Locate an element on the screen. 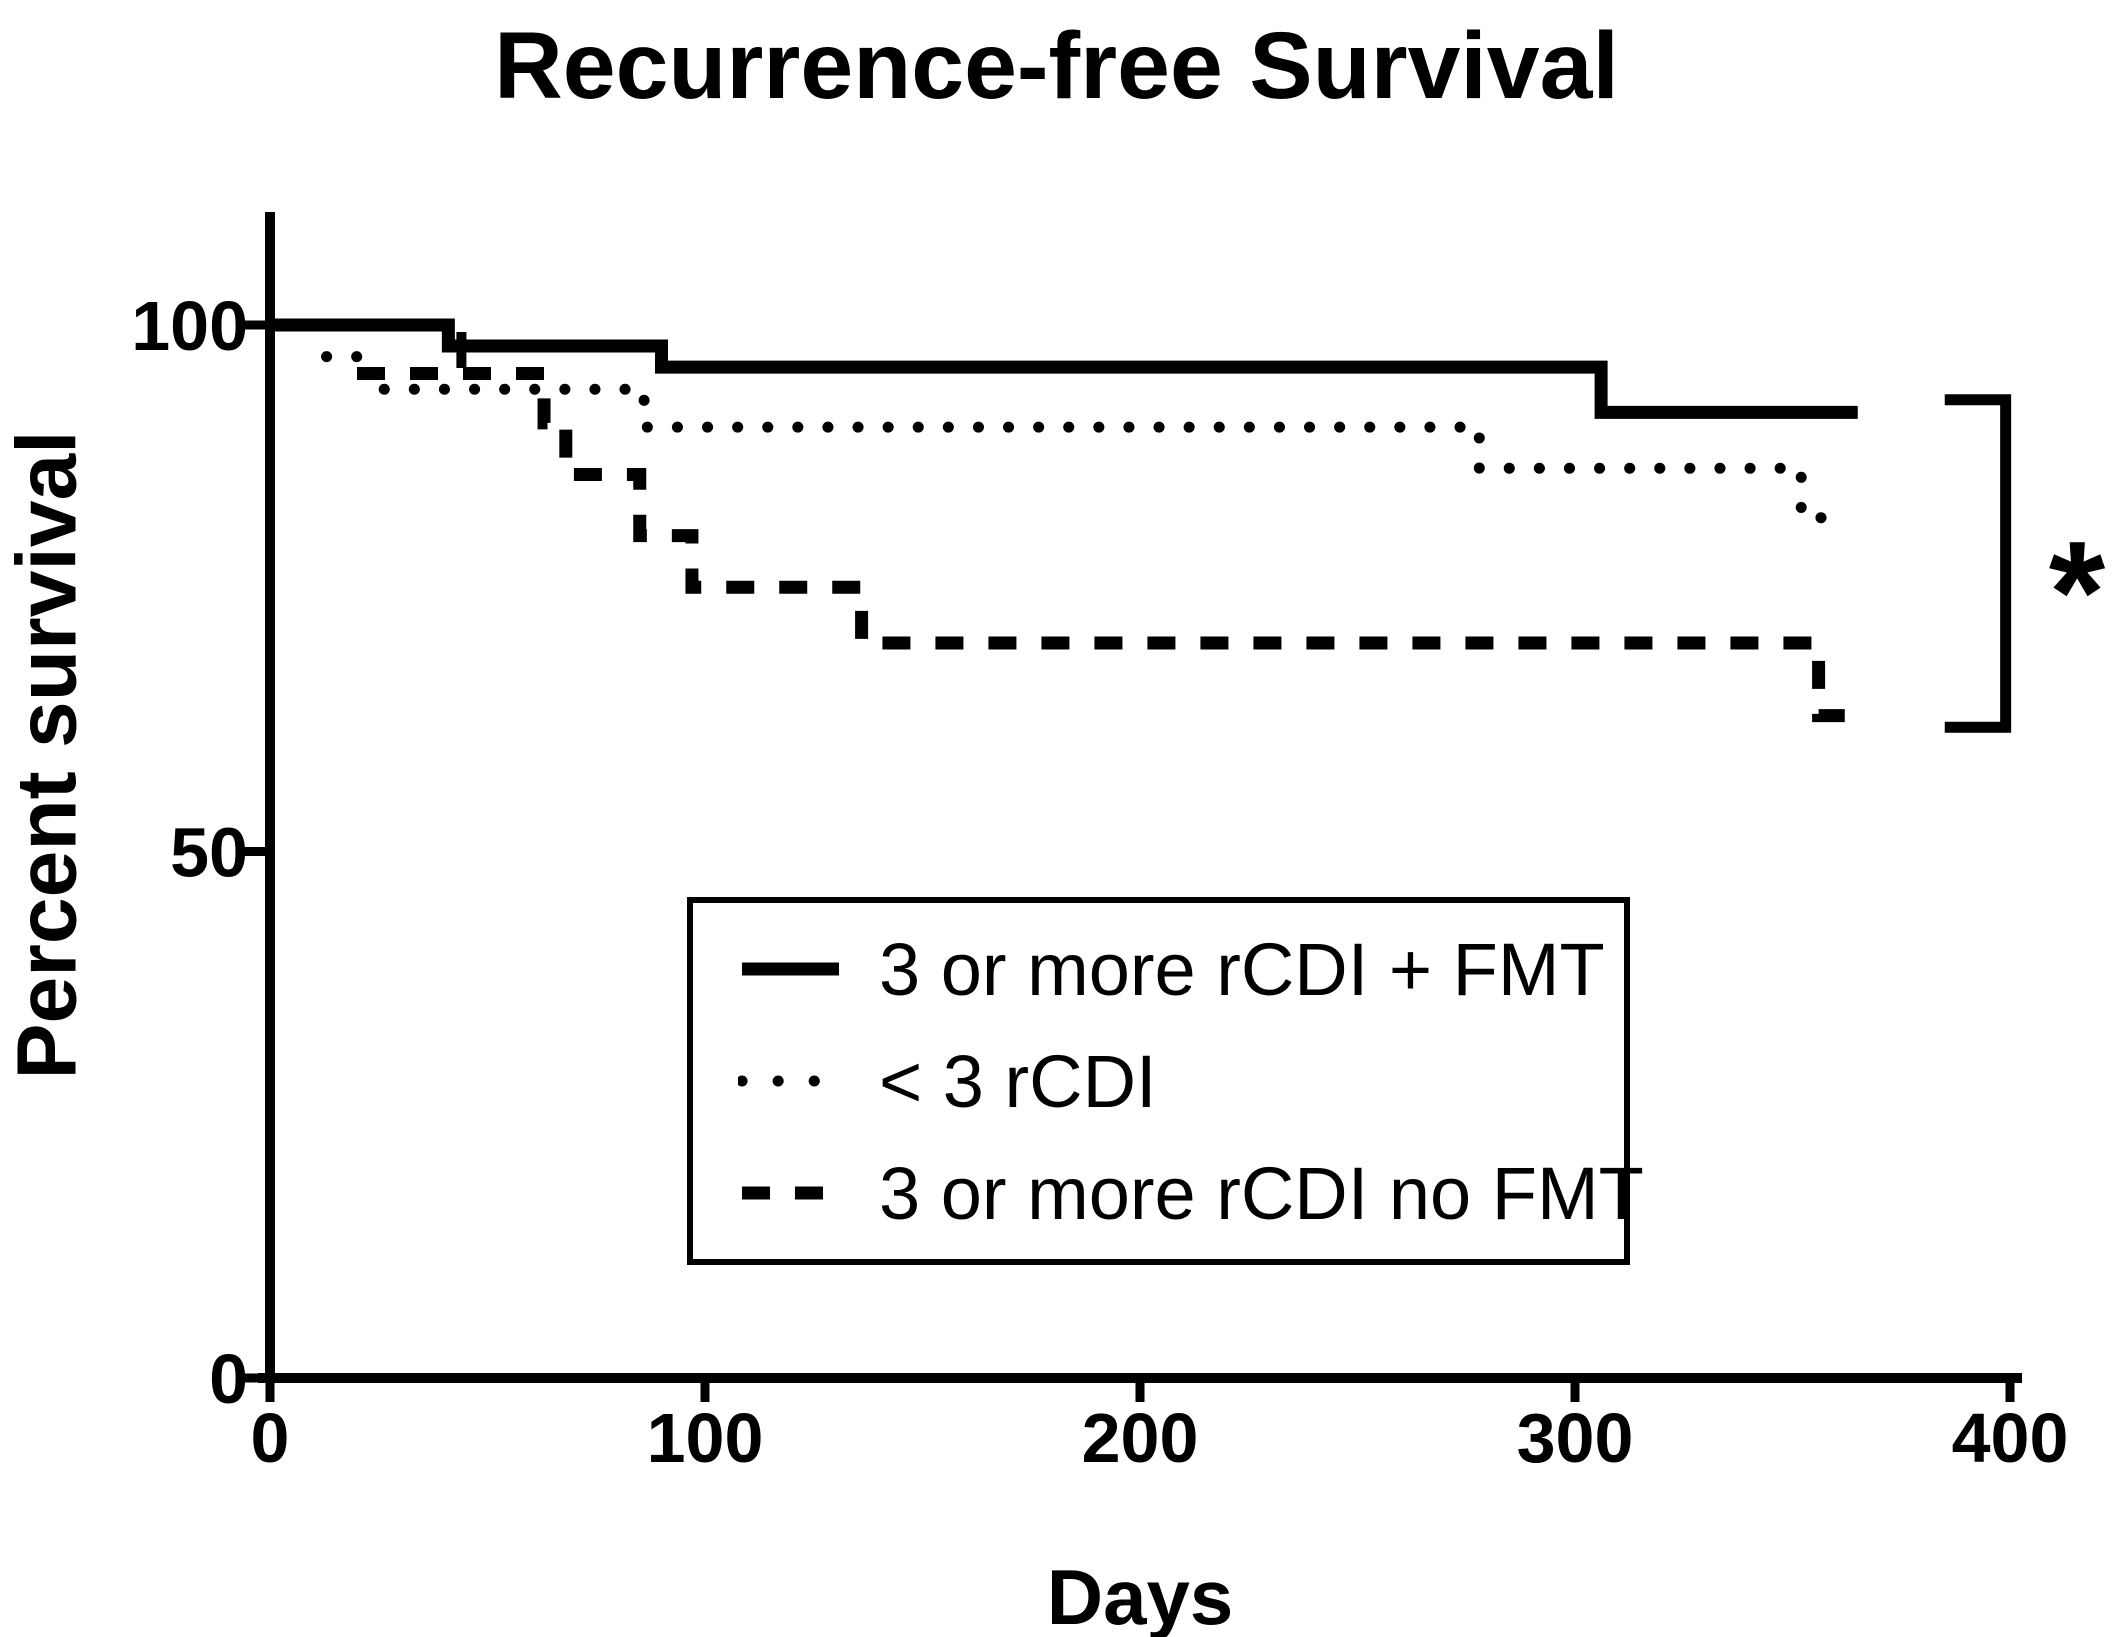 The image size is (2113, 1637). x-axis-label: Days is located at coordinates (1140, 1595).